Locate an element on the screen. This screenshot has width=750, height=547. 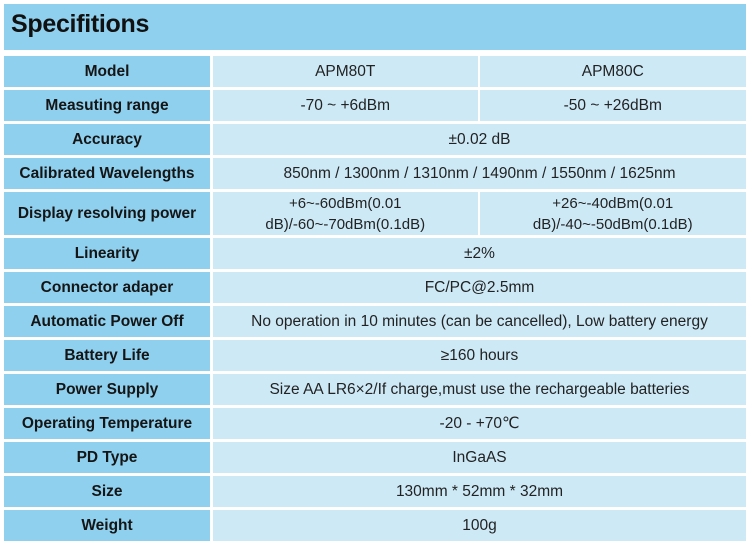
table-row: Model APM80T APM80C is located at coordinates (375, 71).